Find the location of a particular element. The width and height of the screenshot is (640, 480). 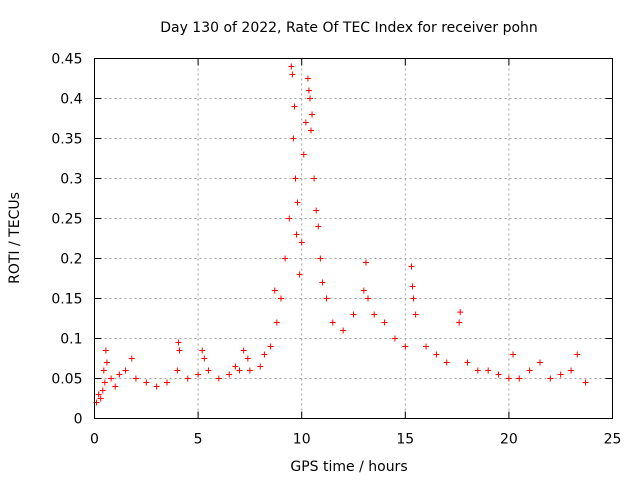

y-tick-label: 0.15 is located at coordinates (66, 300).